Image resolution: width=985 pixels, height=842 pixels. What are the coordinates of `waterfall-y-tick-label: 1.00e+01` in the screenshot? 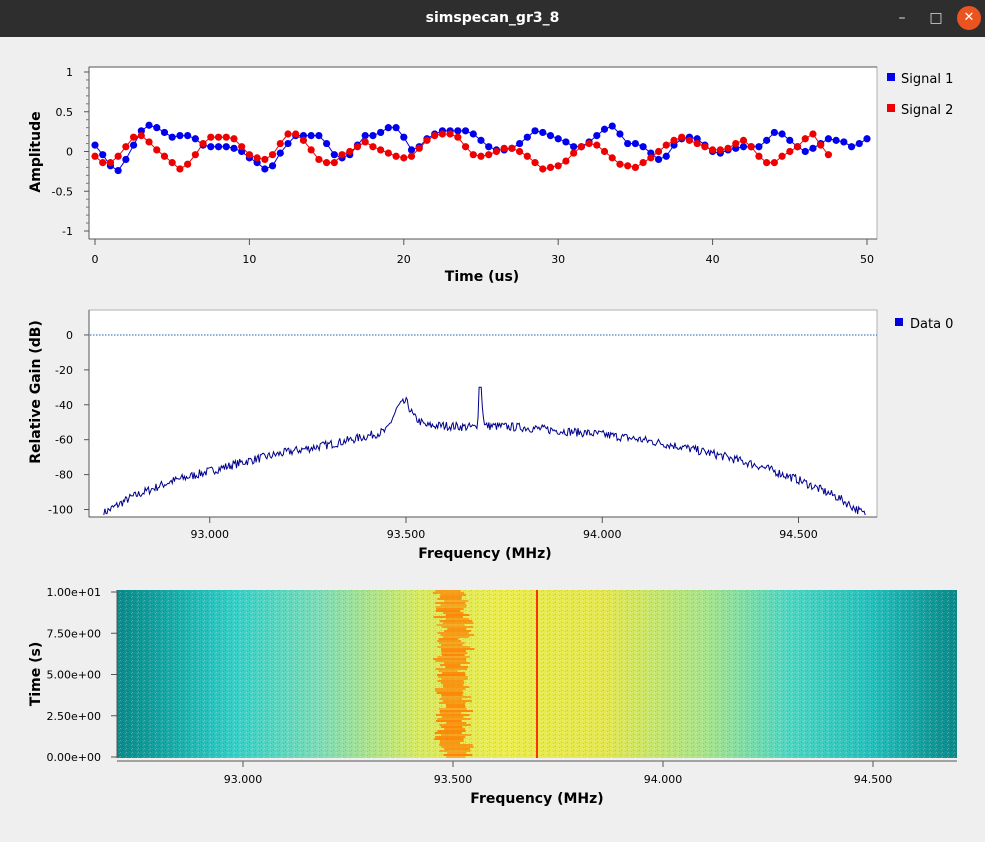 It's located at (74, 592).